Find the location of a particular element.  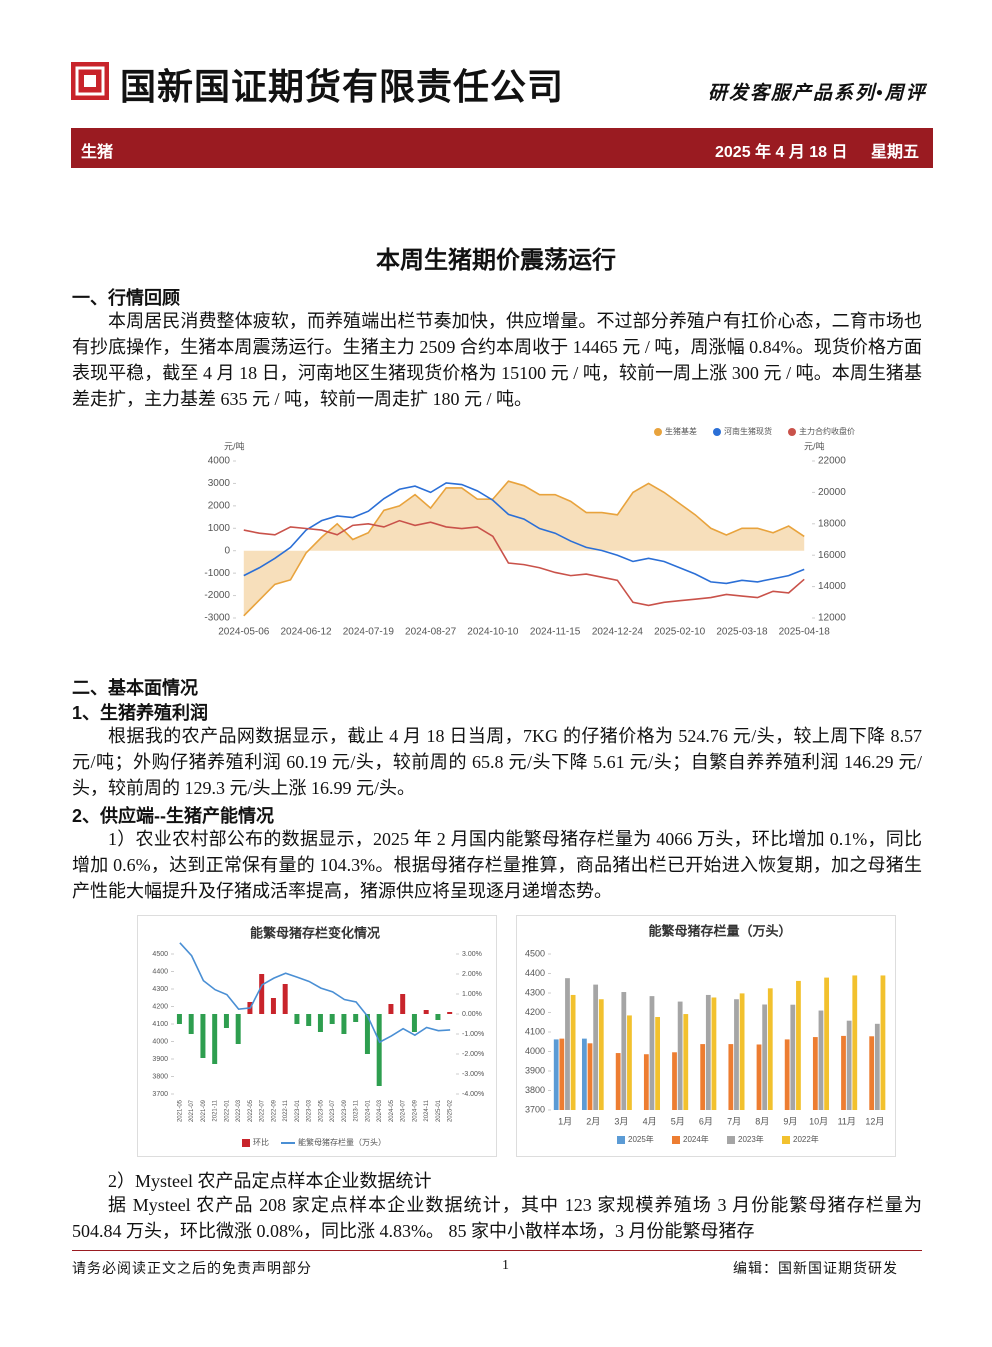

x-tick-label: 2023-03 is located at coordinates (310, 1110).